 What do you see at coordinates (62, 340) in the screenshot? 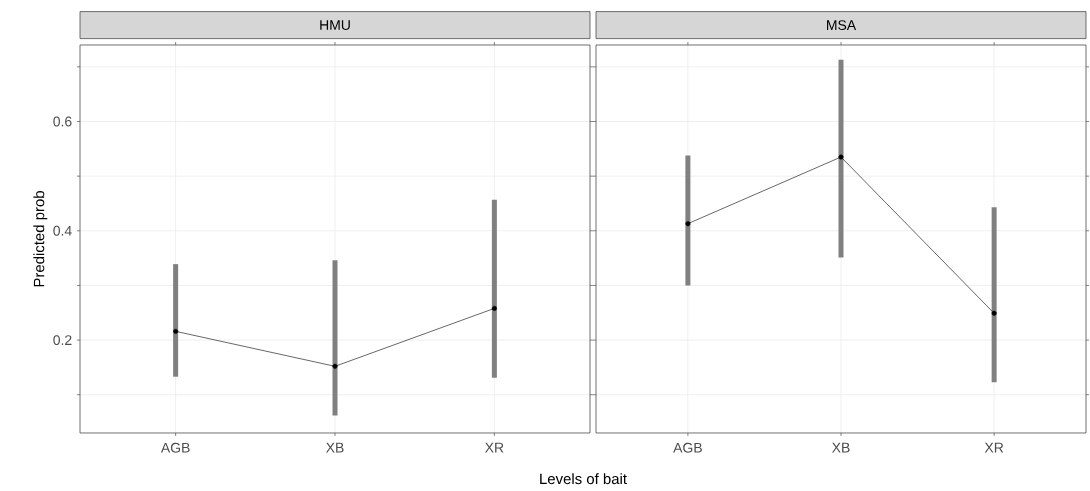
I see `y-tick-label: 0.2` at bounding box center [62, 340].